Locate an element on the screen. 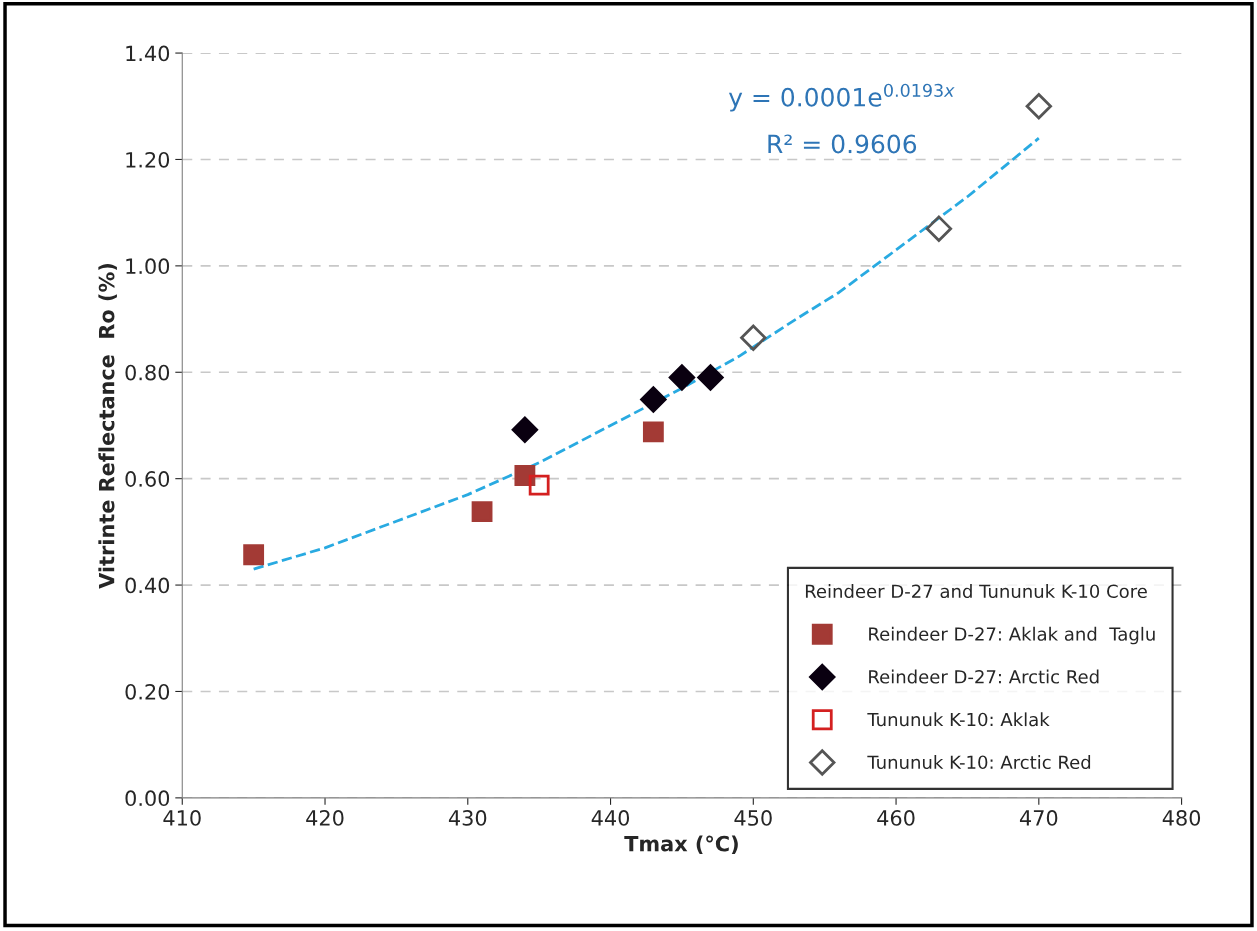  x-tick-label: 440 is located at coordinates (610, 818).